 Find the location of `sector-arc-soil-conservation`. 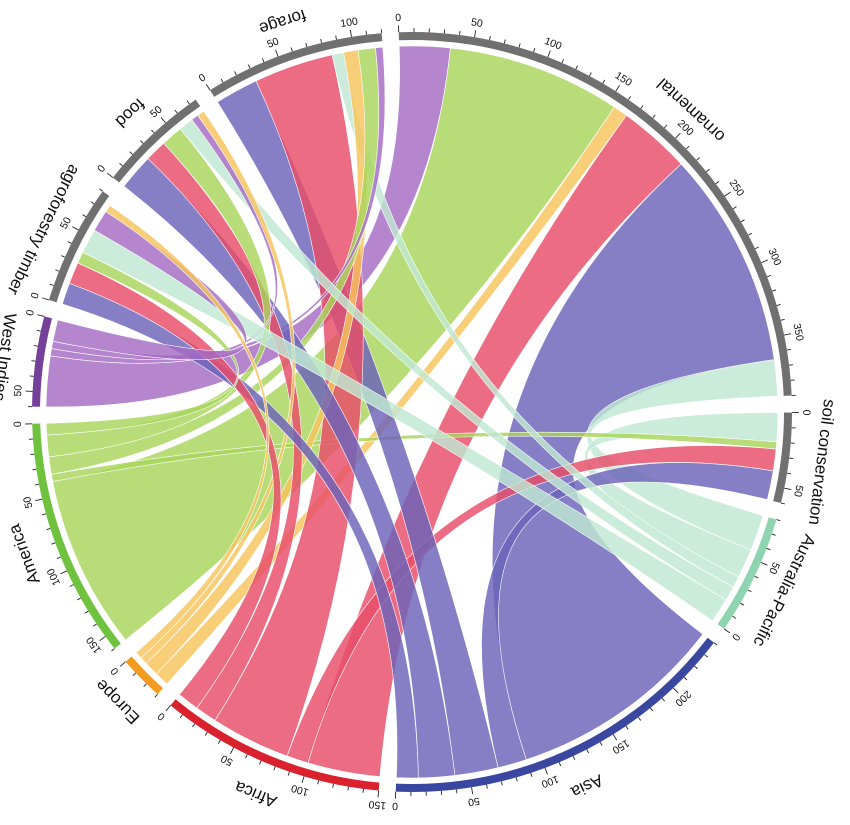

sector-arc-soil-conservation is located at coordinates (782, 458).